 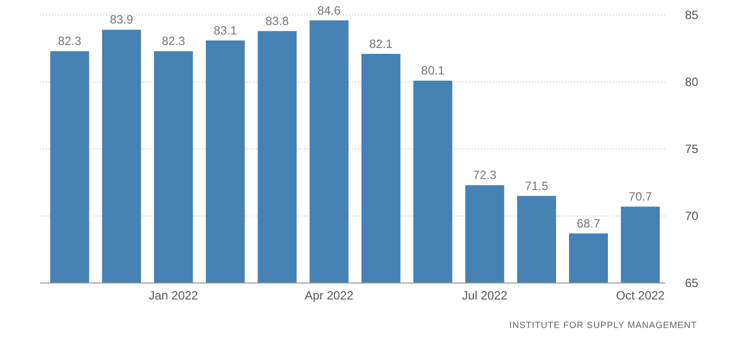 I want to click on data-label: 72.3, so click(x=485, y=175).